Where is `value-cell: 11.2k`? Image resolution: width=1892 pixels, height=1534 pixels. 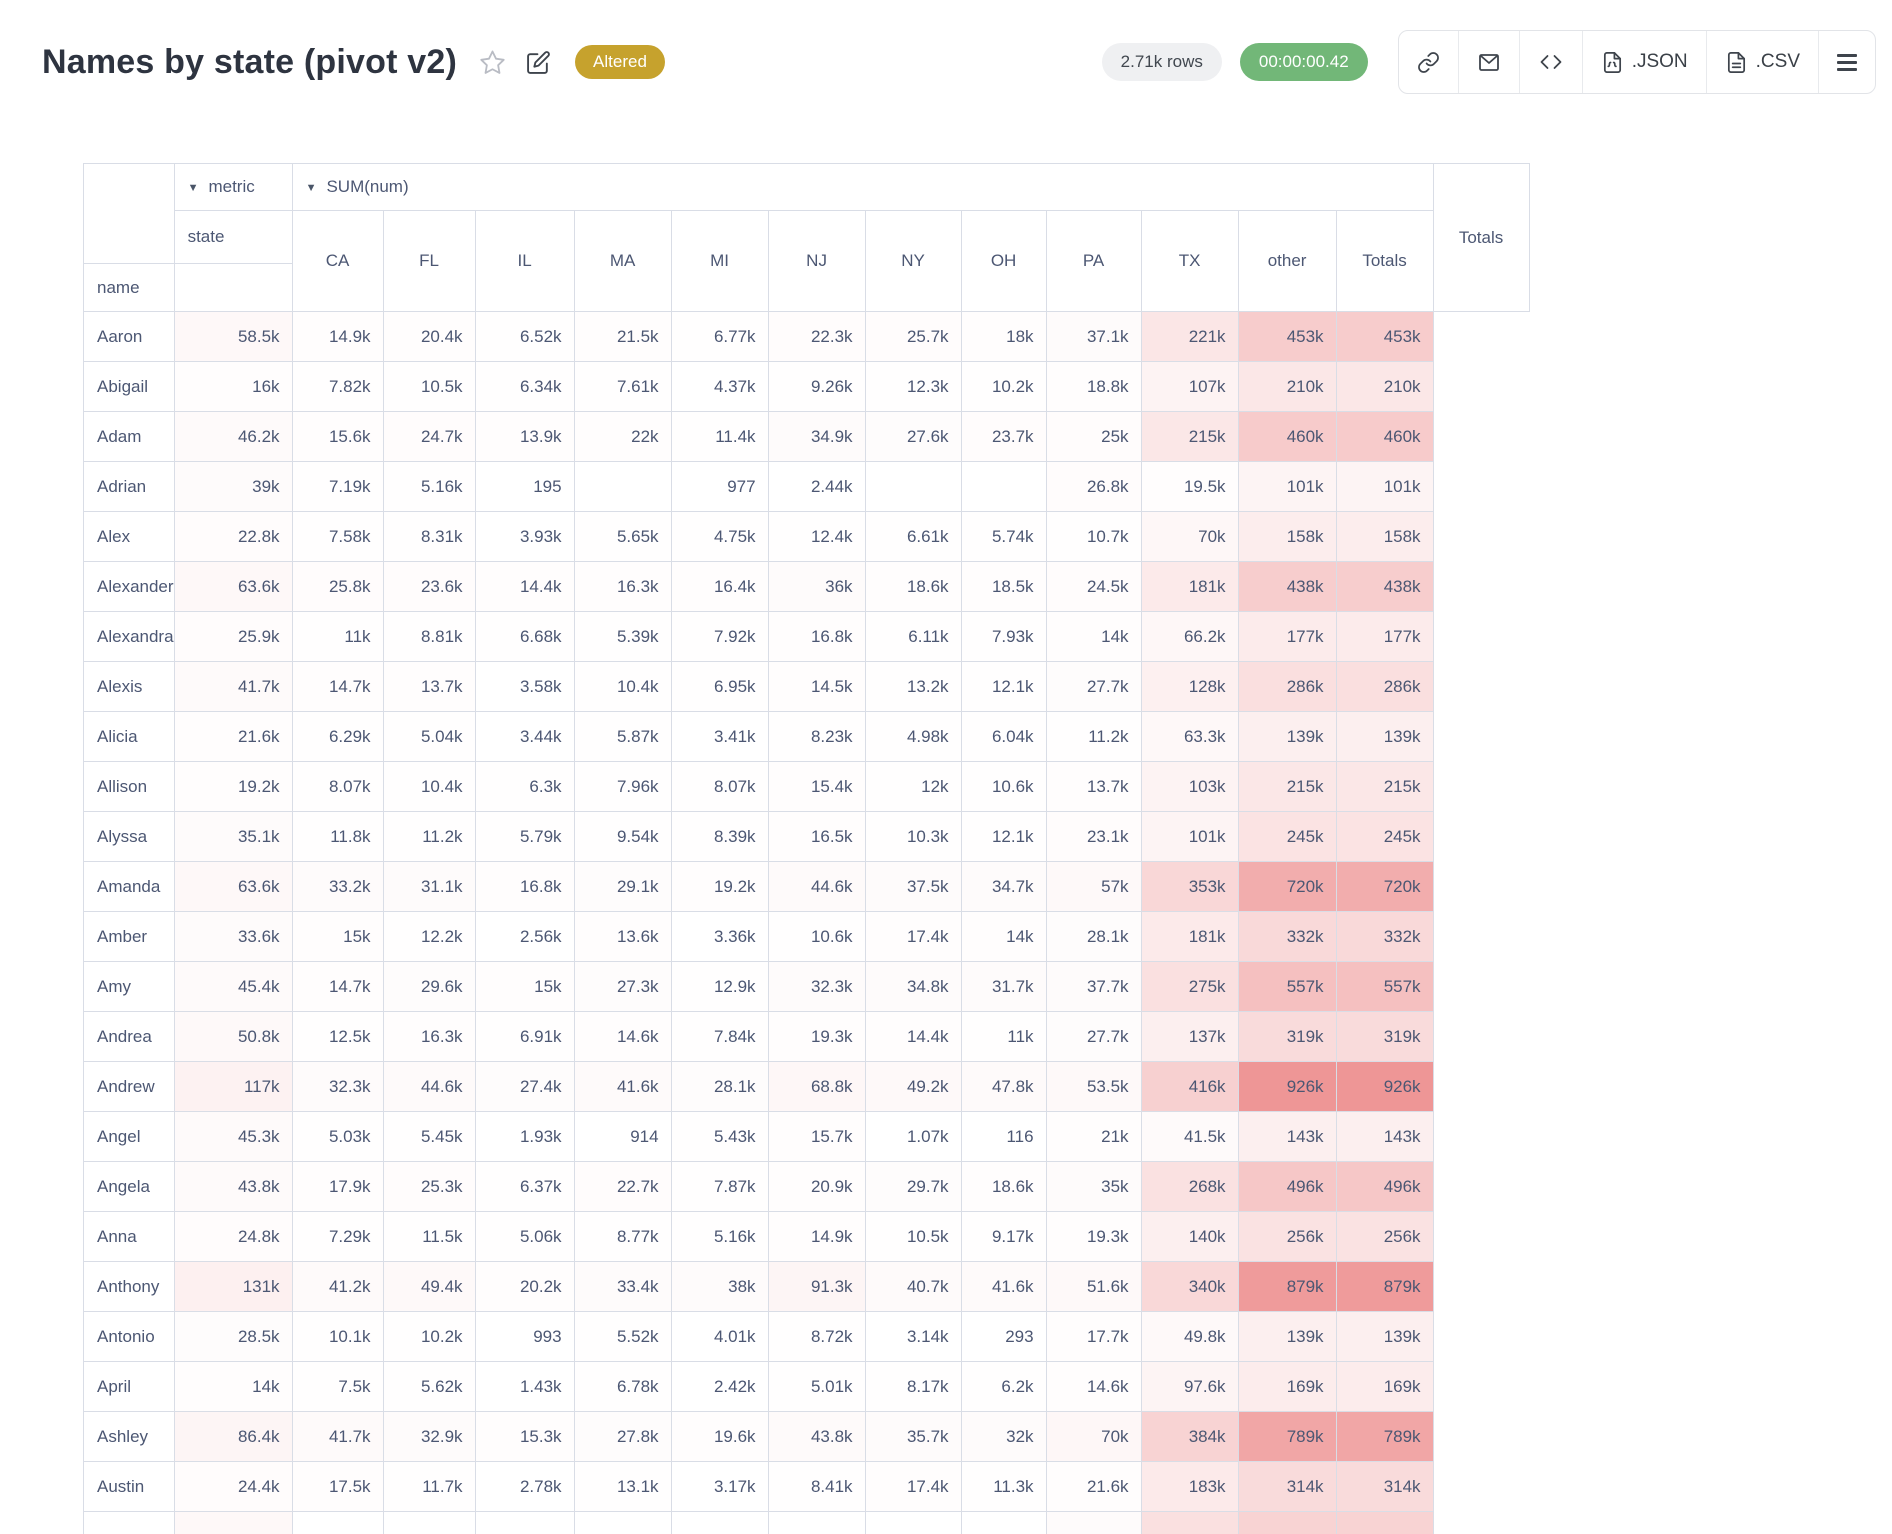 value-cell: 11.2k is located at coordinates (1093, 736).